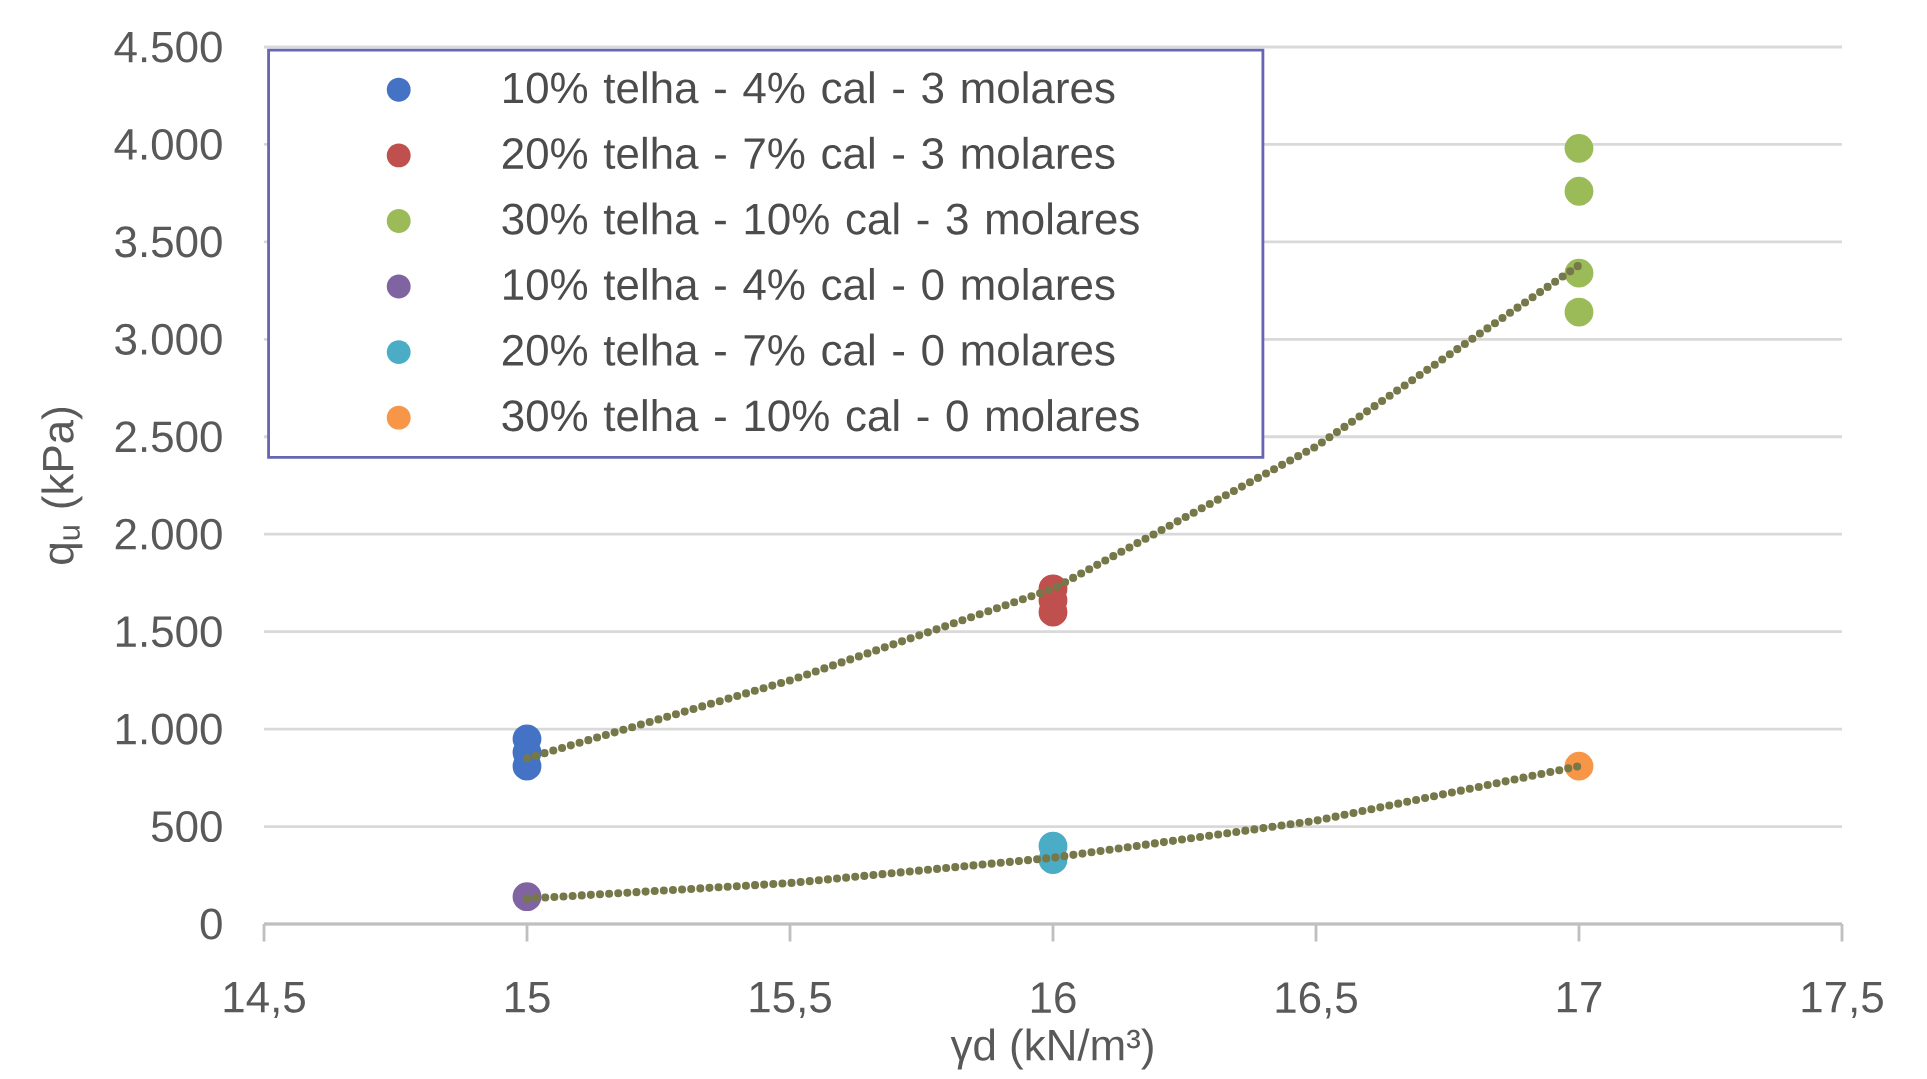  Describe the element at coordinates (808, 349) in the screenshot. I see `legend-label: 20% telha - 7% cal - 0 molares` at that location.